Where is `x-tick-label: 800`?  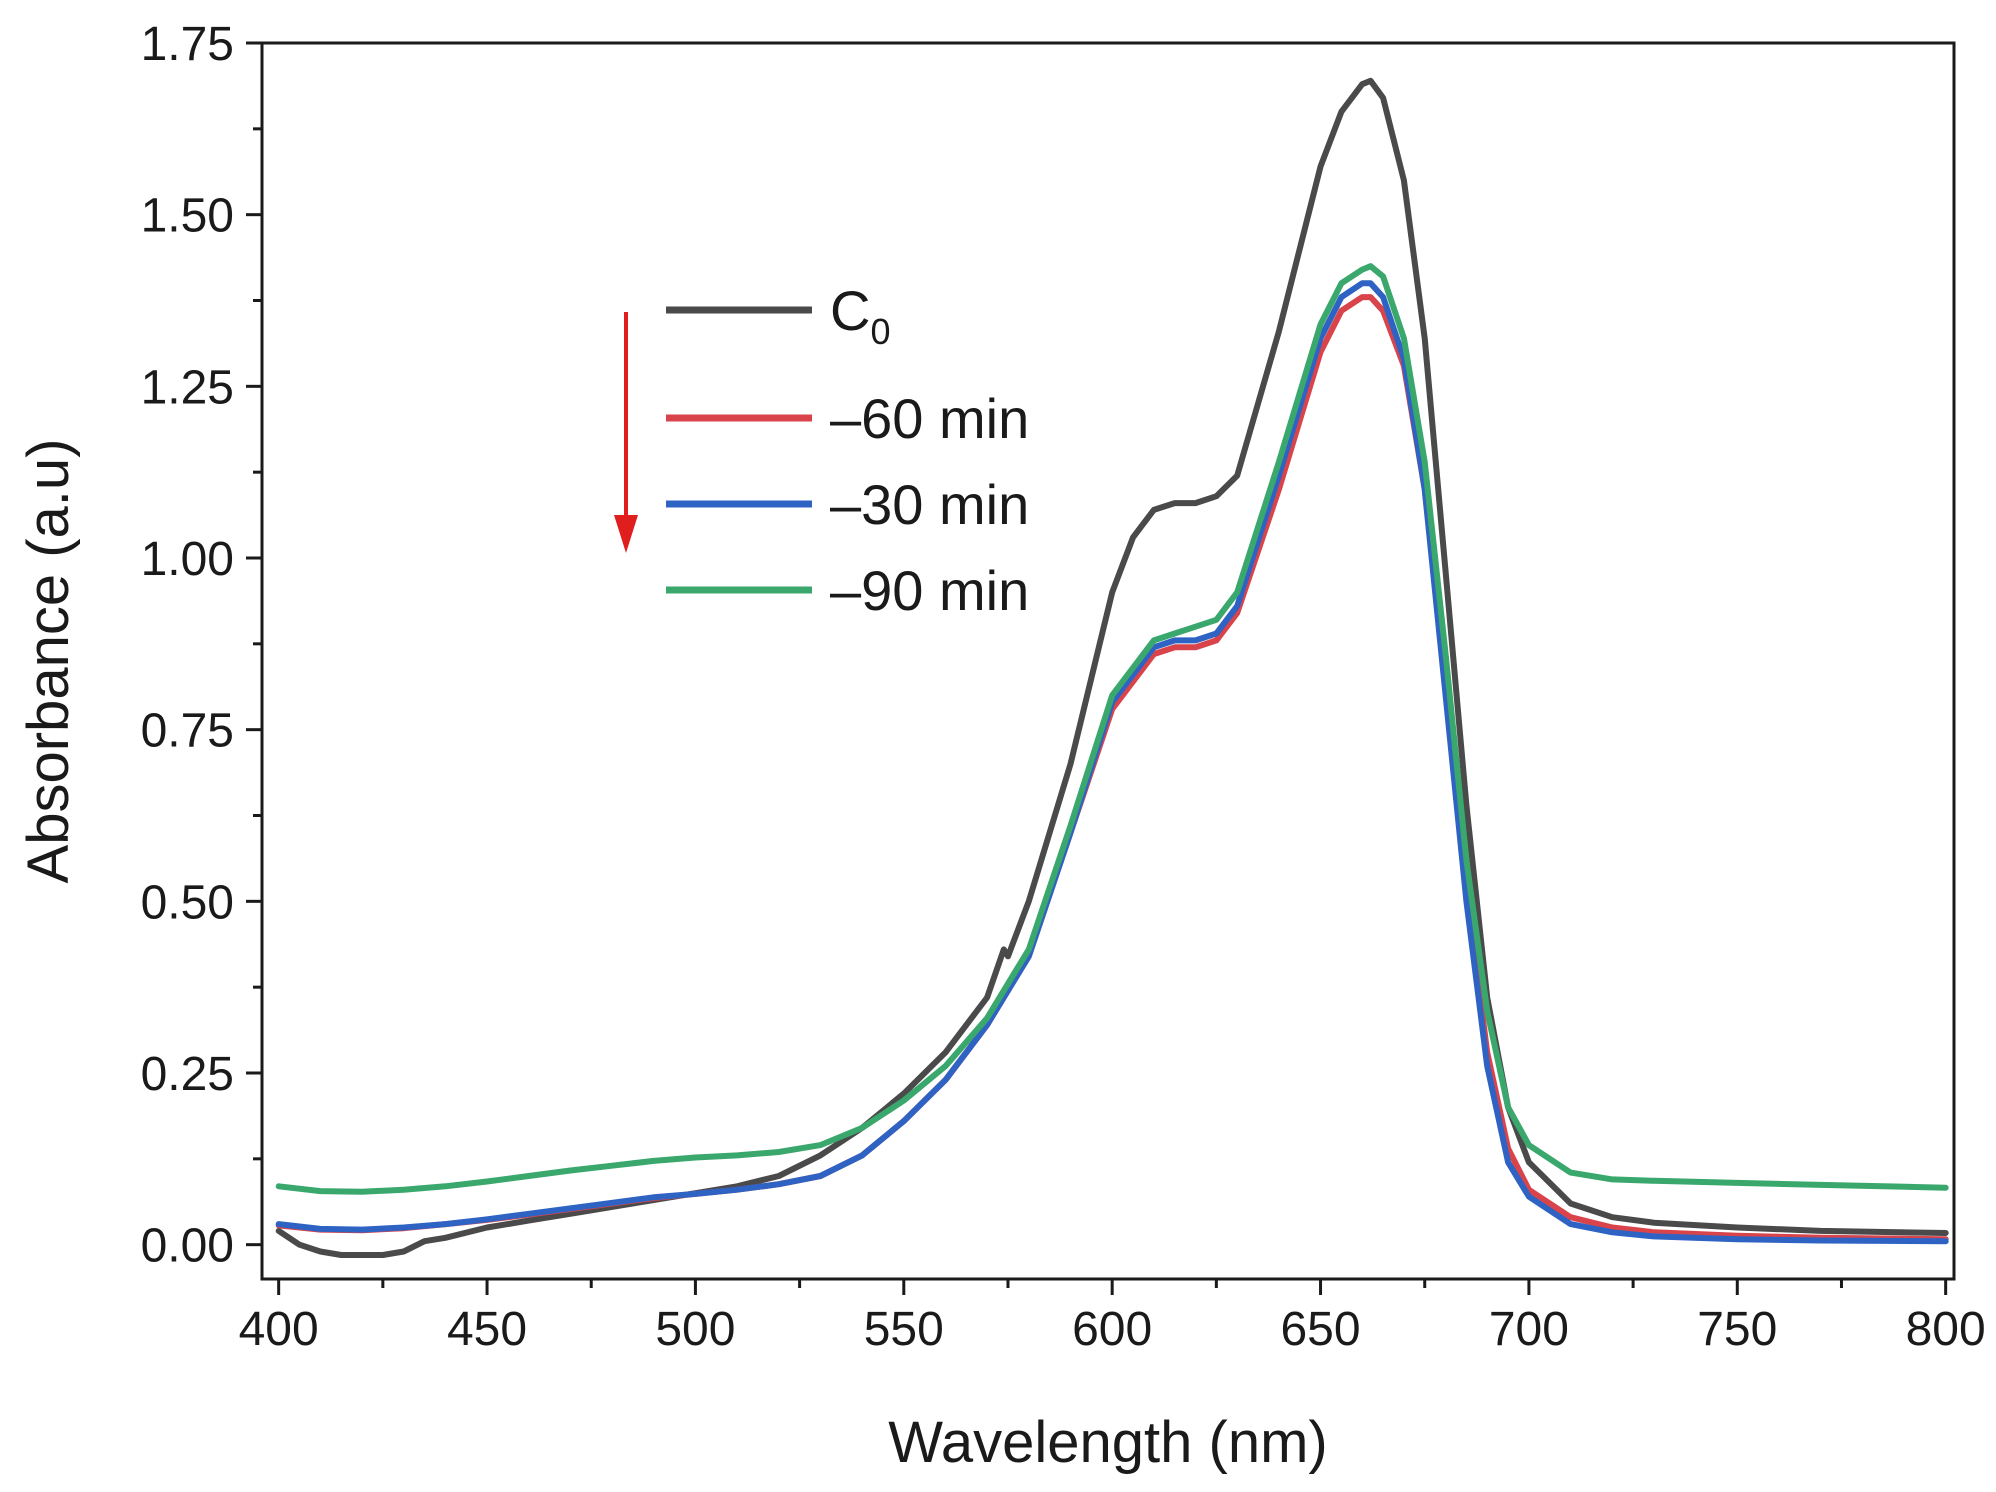
x-tick-label: 800 is located at coordinates (1946, 1329).